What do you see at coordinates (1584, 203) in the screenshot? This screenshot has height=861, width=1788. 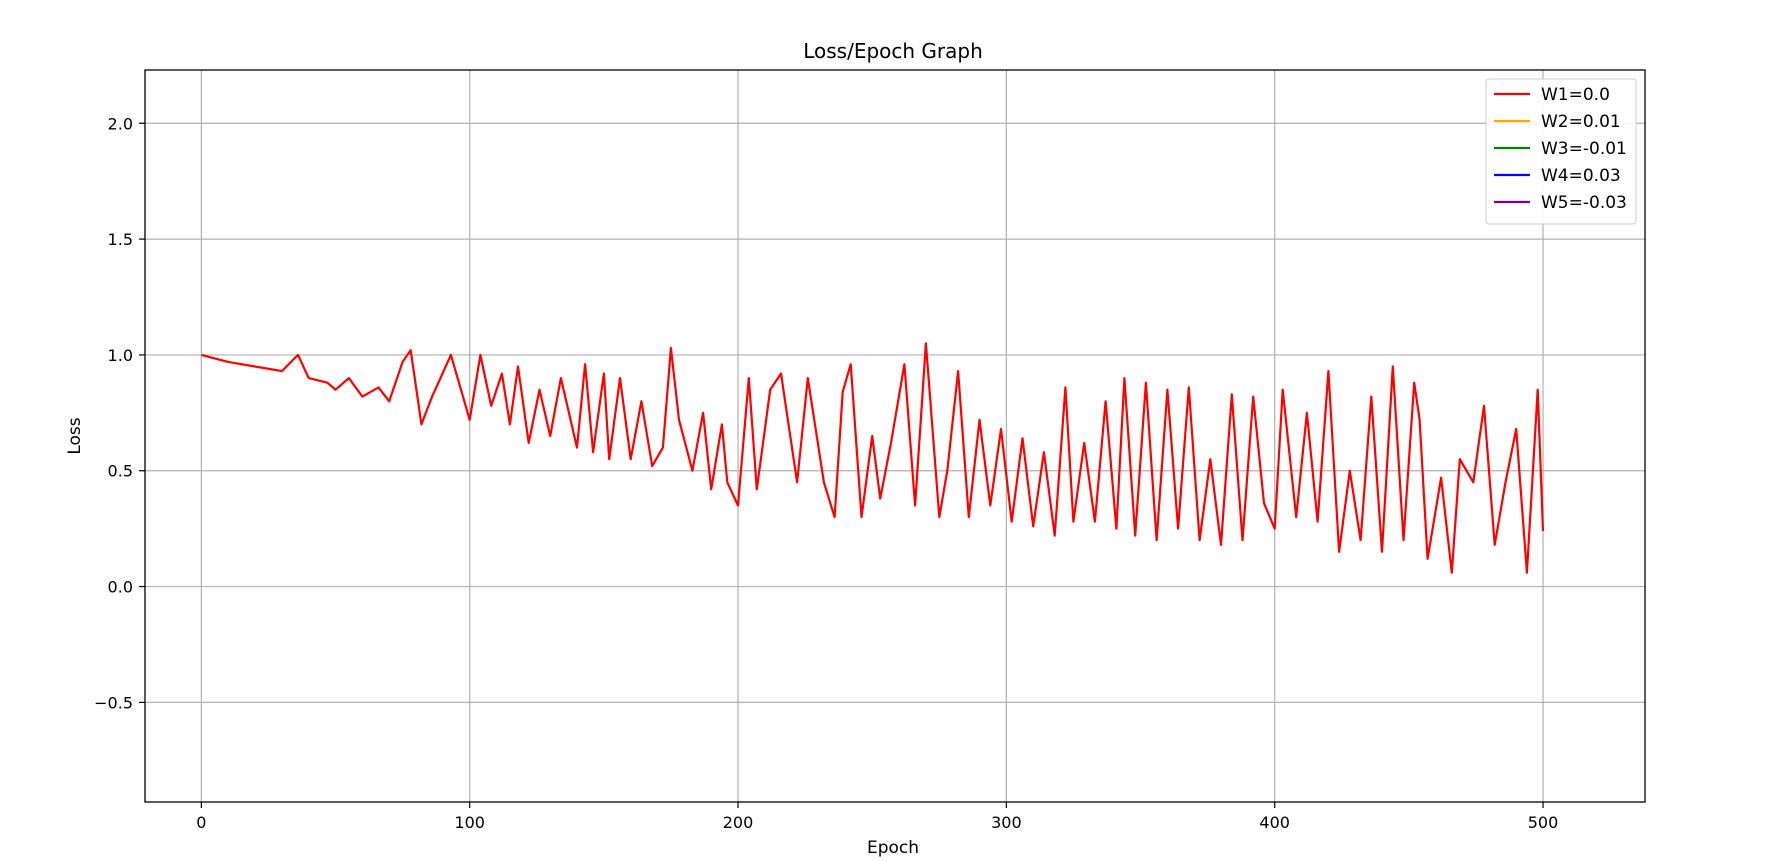 I see `legend-entry-label: W5=-0.03` at bounding box center [1584, 203].